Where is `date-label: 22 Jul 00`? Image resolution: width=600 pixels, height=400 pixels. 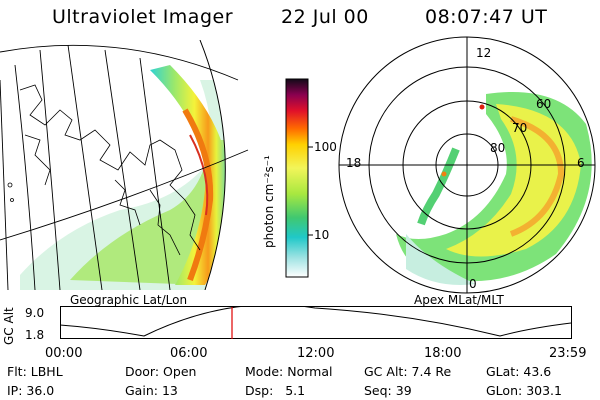
date-label: 22 Jul 00 is located at coordinates (325, 17).